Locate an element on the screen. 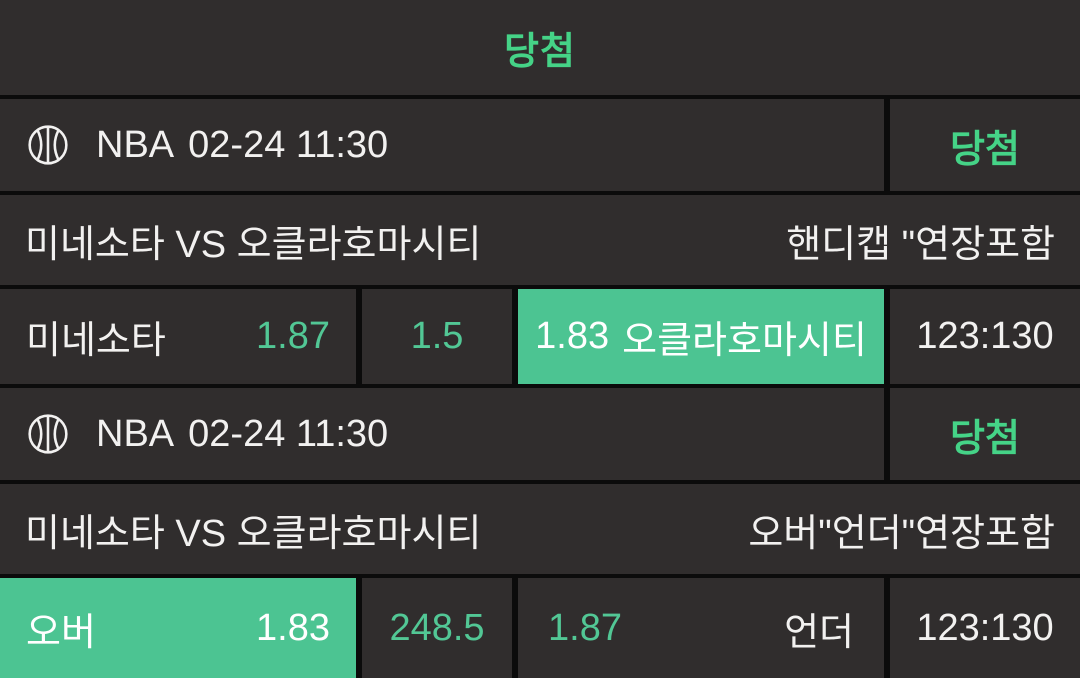 Image resolution: width=1080 pixels, height=678 pixels. total-line-value: 248.5 is located at coordinates (437, 627).